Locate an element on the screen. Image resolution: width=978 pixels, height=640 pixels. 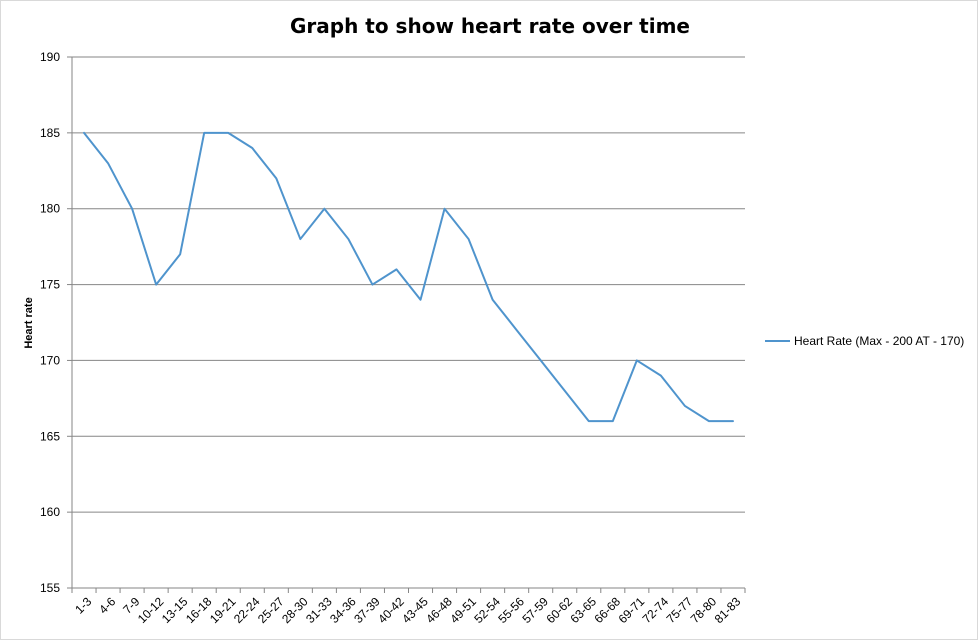
x-tick-label: 25-27 is located at coordinates (271, 610).